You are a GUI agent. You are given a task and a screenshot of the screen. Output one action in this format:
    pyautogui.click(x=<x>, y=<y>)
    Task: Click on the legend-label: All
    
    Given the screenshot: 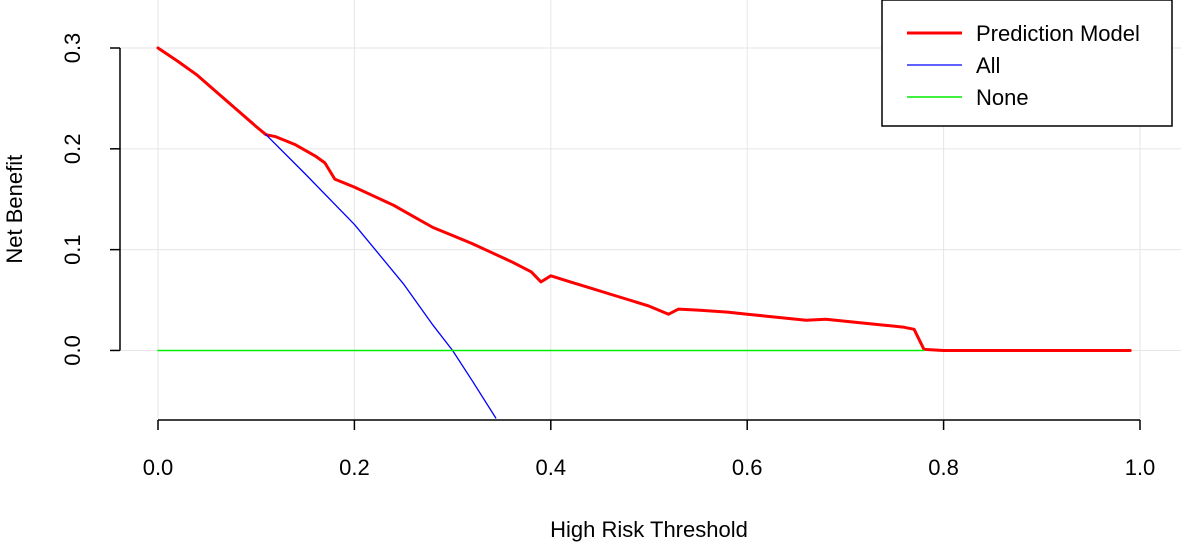 What is the action you would take?
    pyautogui.click(x=988, y=65)
    